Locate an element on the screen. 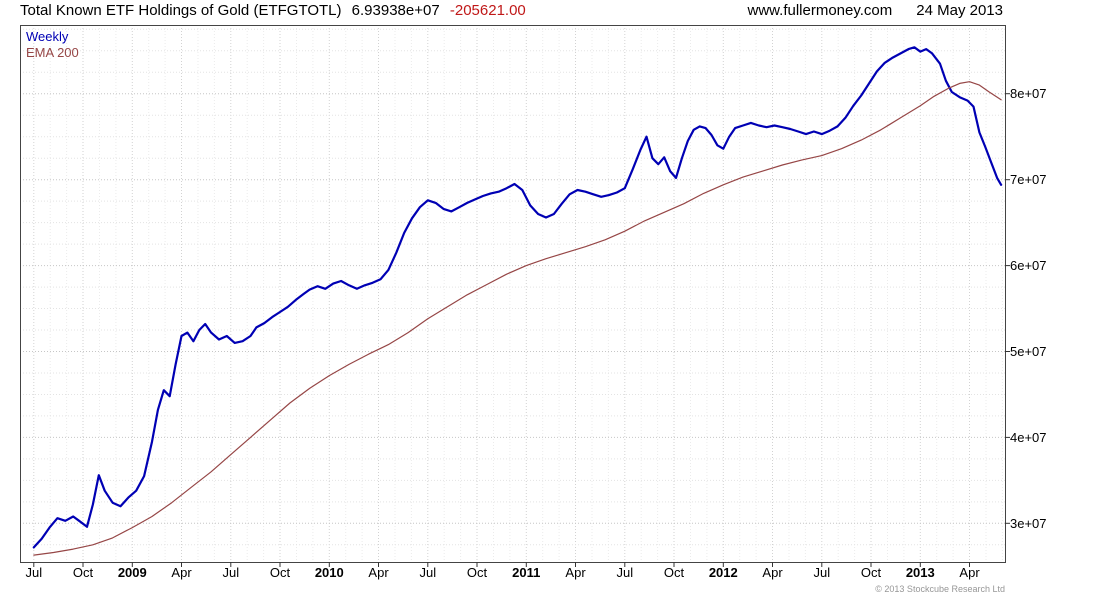 This screenshot has height=600, width=1100. legend-ema-label: EMA 200 is located at coordinates (52, 52).